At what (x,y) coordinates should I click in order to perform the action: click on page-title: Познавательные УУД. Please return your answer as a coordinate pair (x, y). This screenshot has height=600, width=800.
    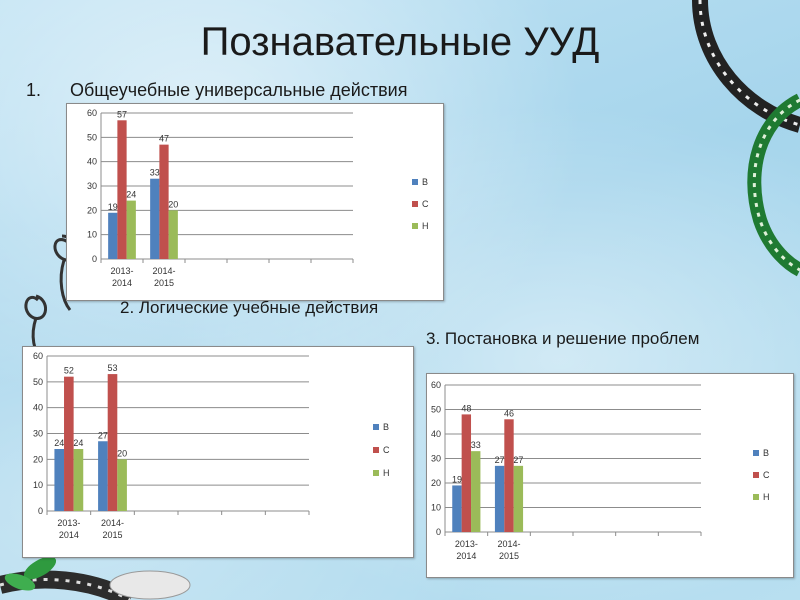
    Looking at the image, I should click on (400, 42).